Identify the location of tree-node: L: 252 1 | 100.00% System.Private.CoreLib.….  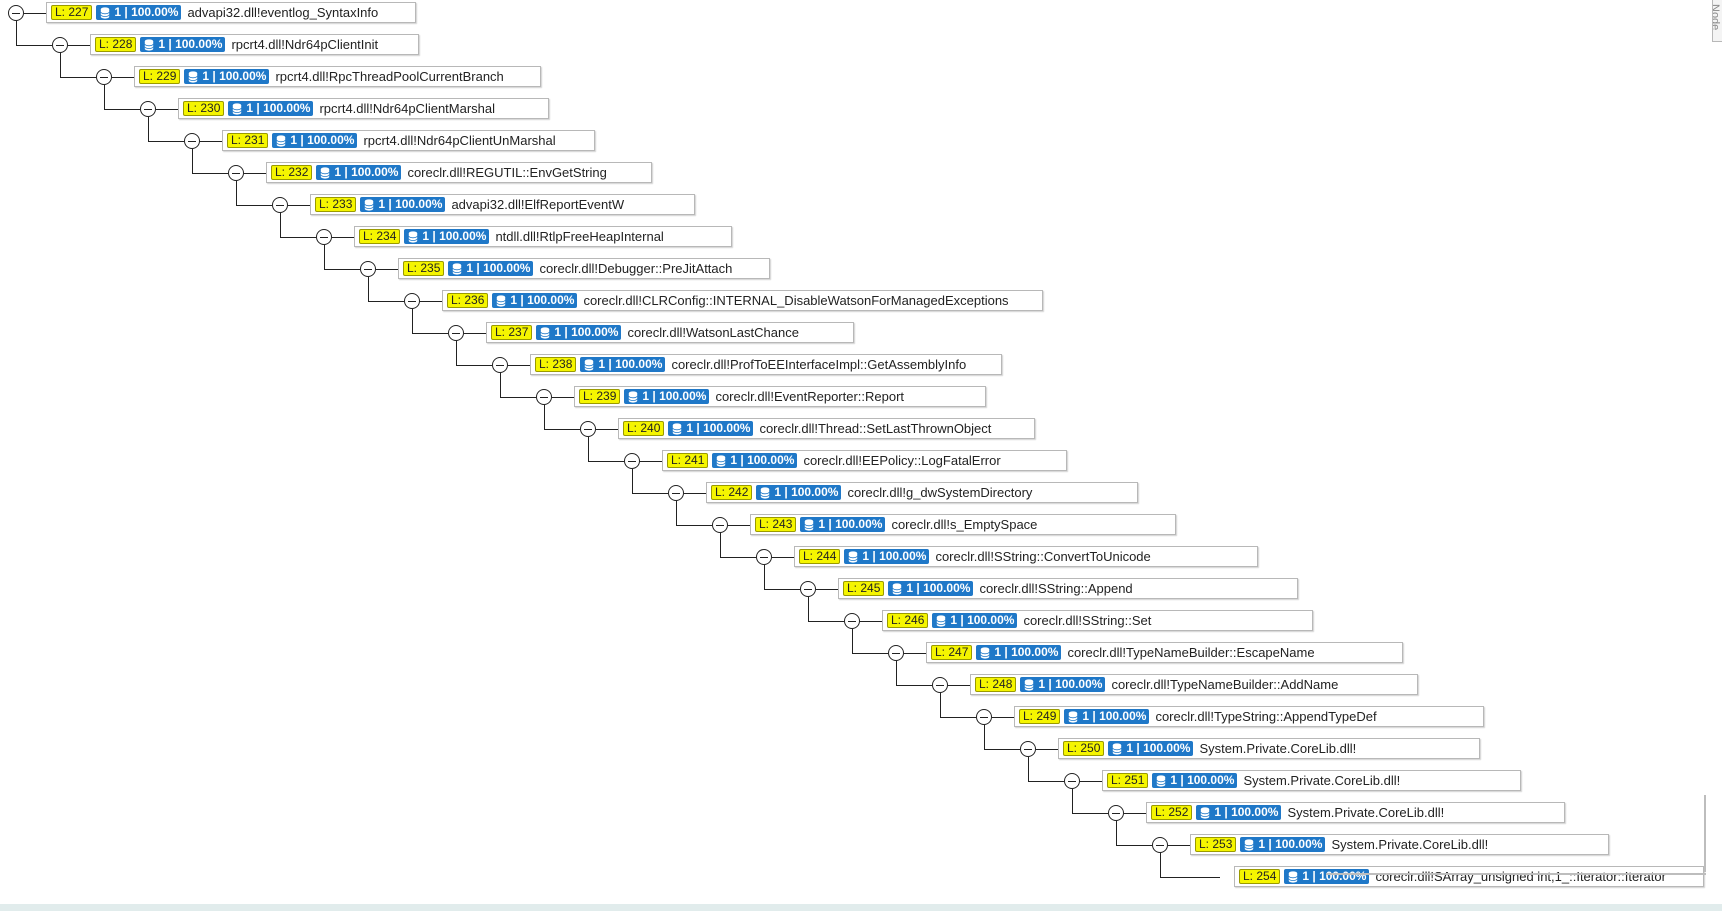
(1355, 812).